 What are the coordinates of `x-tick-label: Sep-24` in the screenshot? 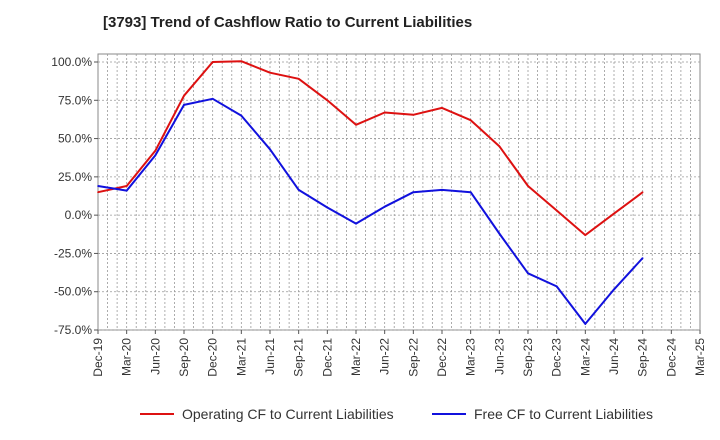 It's located at (643, 357).